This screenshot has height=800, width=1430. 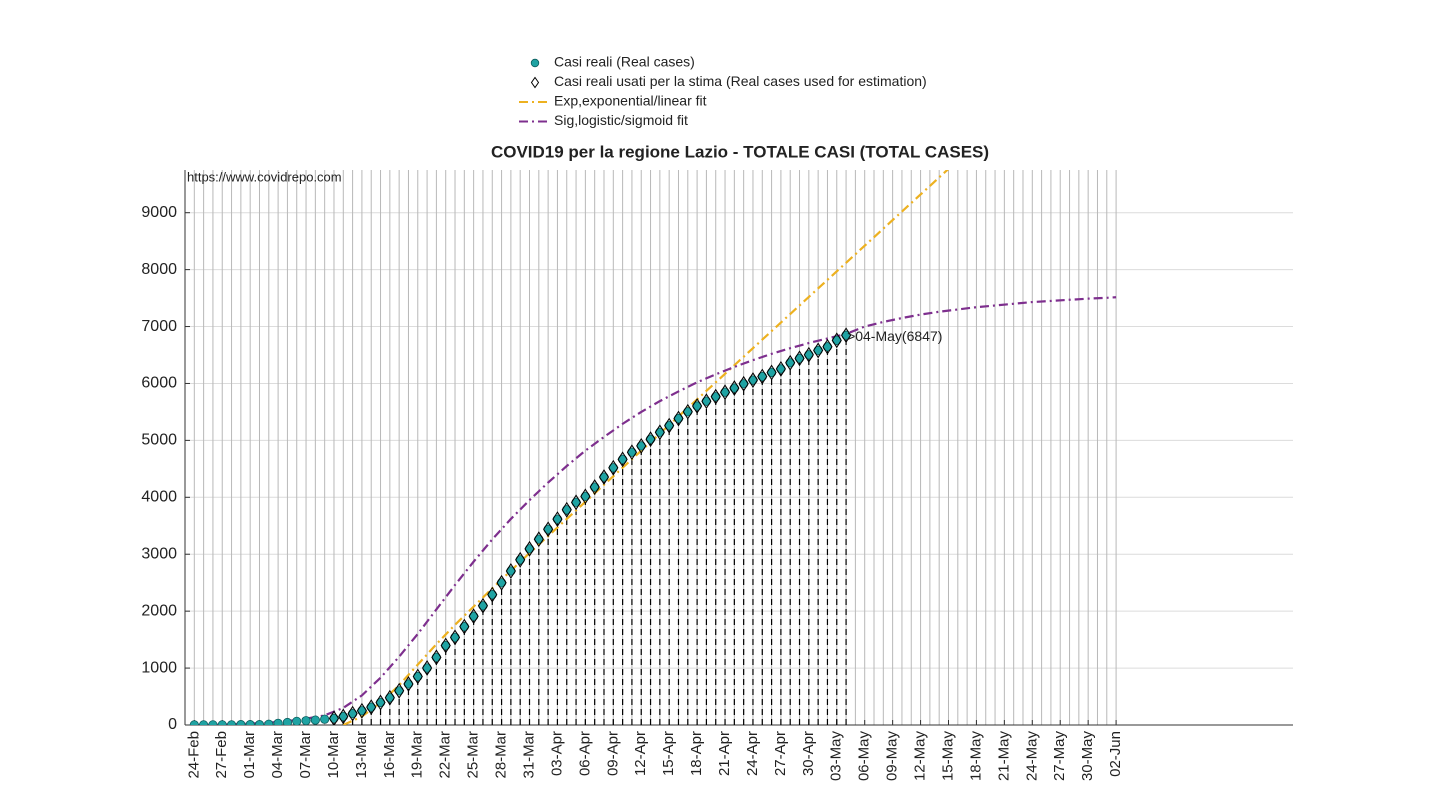 What do you see at coordinates (724, 753) in the screenshot?
I see `x-tick-label: 21-Apr` at bounding box center [724, 753].